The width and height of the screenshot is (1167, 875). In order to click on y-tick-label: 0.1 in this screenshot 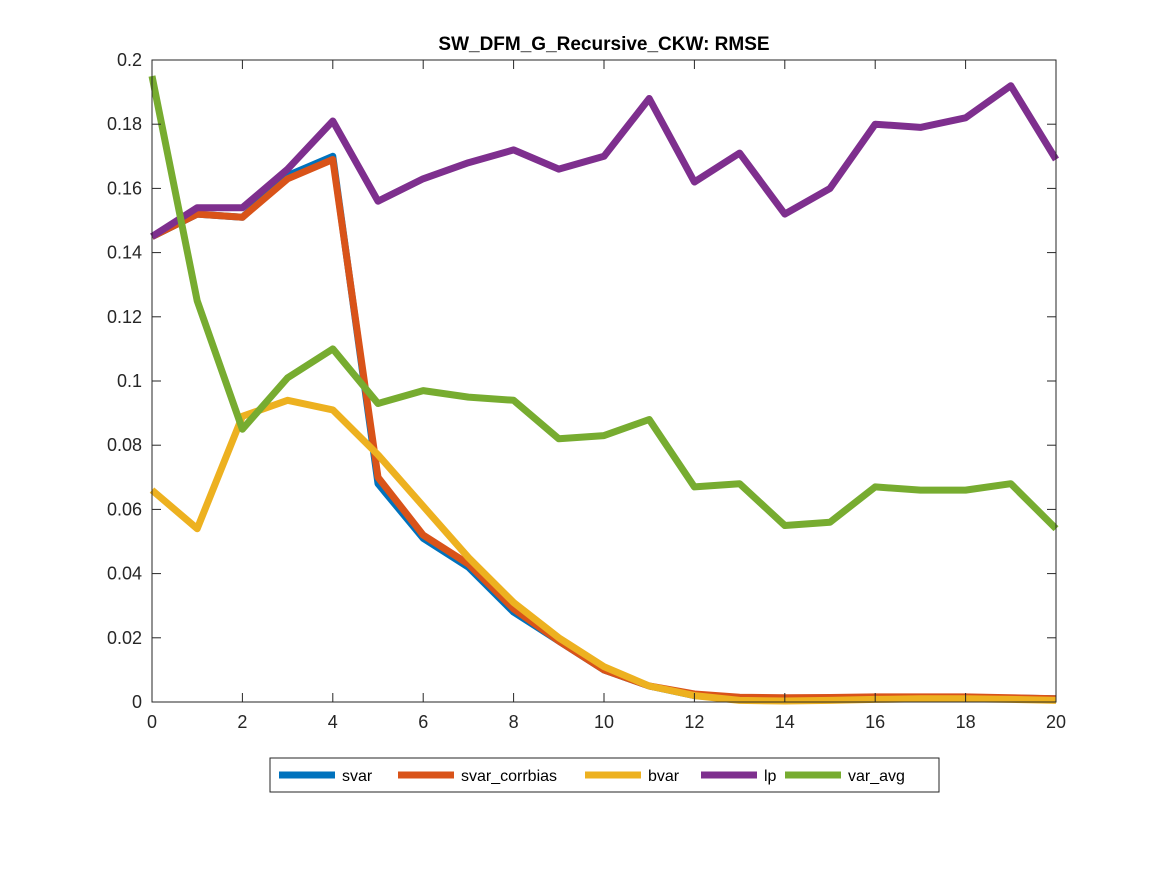, I will do `click(129, 381)`.